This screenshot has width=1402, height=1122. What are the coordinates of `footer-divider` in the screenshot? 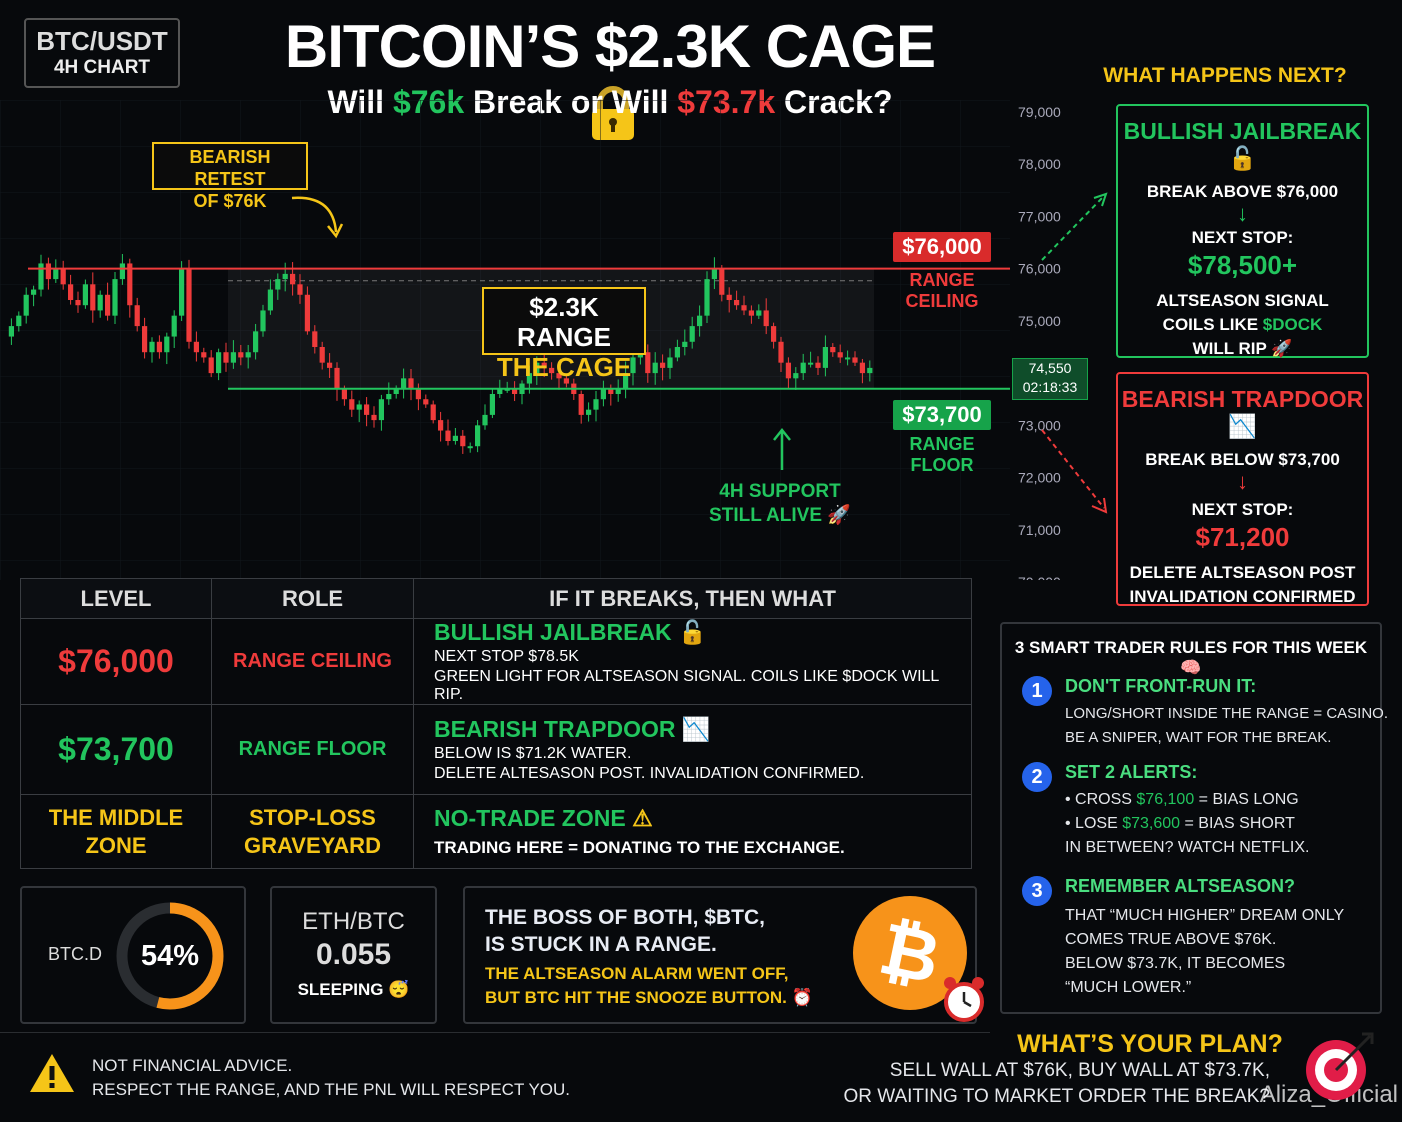 It's located at (495, 1032).